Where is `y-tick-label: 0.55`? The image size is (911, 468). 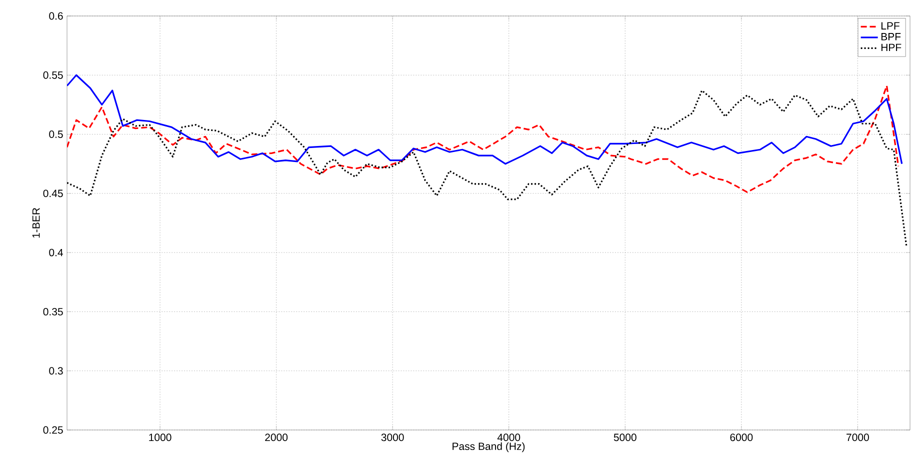 y-tick-label: 0.55 is located at coordinates (53, 75).